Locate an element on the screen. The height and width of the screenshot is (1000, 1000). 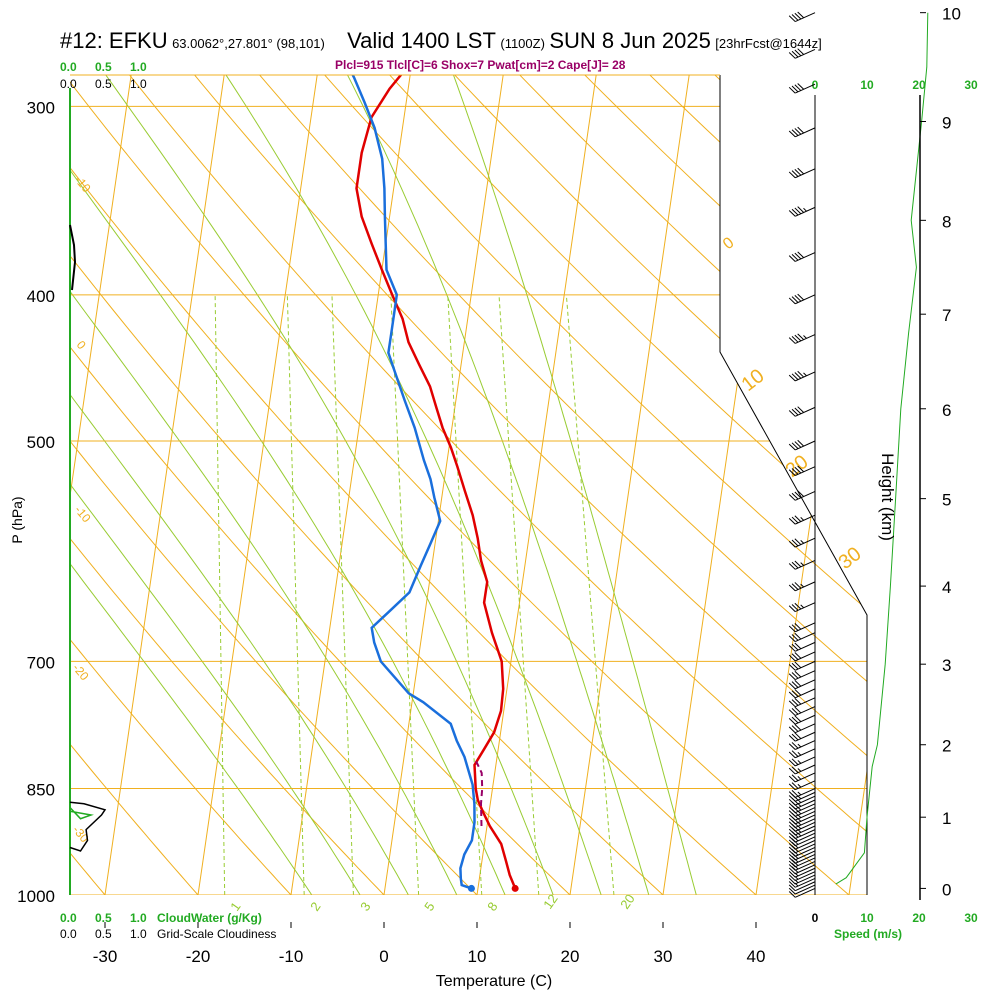
cloudwater-bottom-label: 1.0 is located at coordinates (138, 918).